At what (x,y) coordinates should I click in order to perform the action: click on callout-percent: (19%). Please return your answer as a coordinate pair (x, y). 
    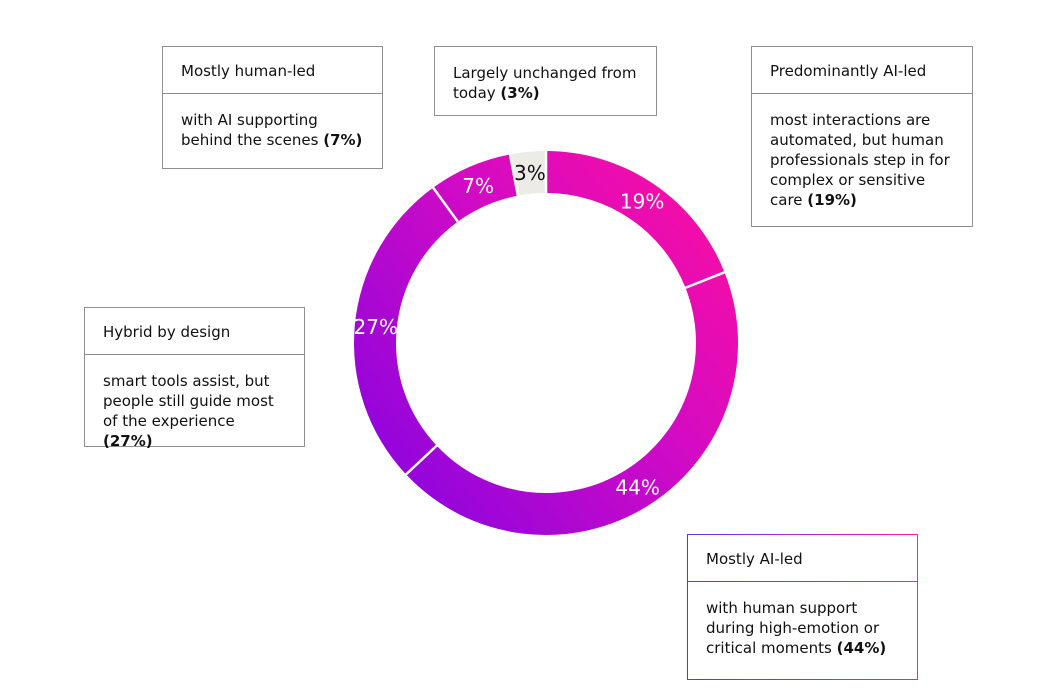
    Looking at the image, I should click on (832, 200).